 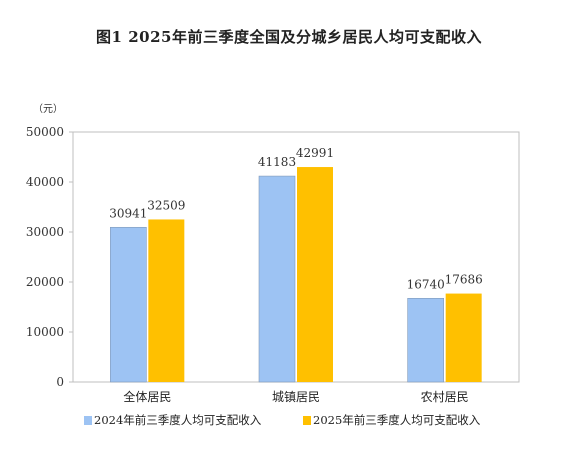 I want to click on data-label: 41183, so click(x=277, y=162).